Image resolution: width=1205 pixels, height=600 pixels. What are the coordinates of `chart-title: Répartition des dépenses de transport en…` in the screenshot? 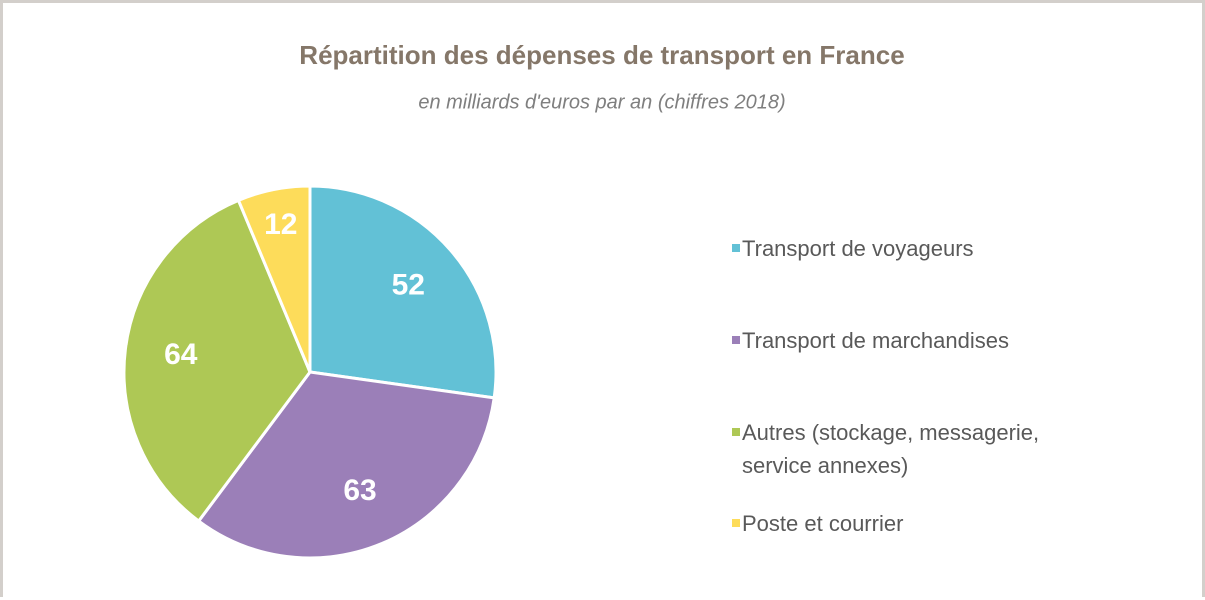 It's located at (601, 55).